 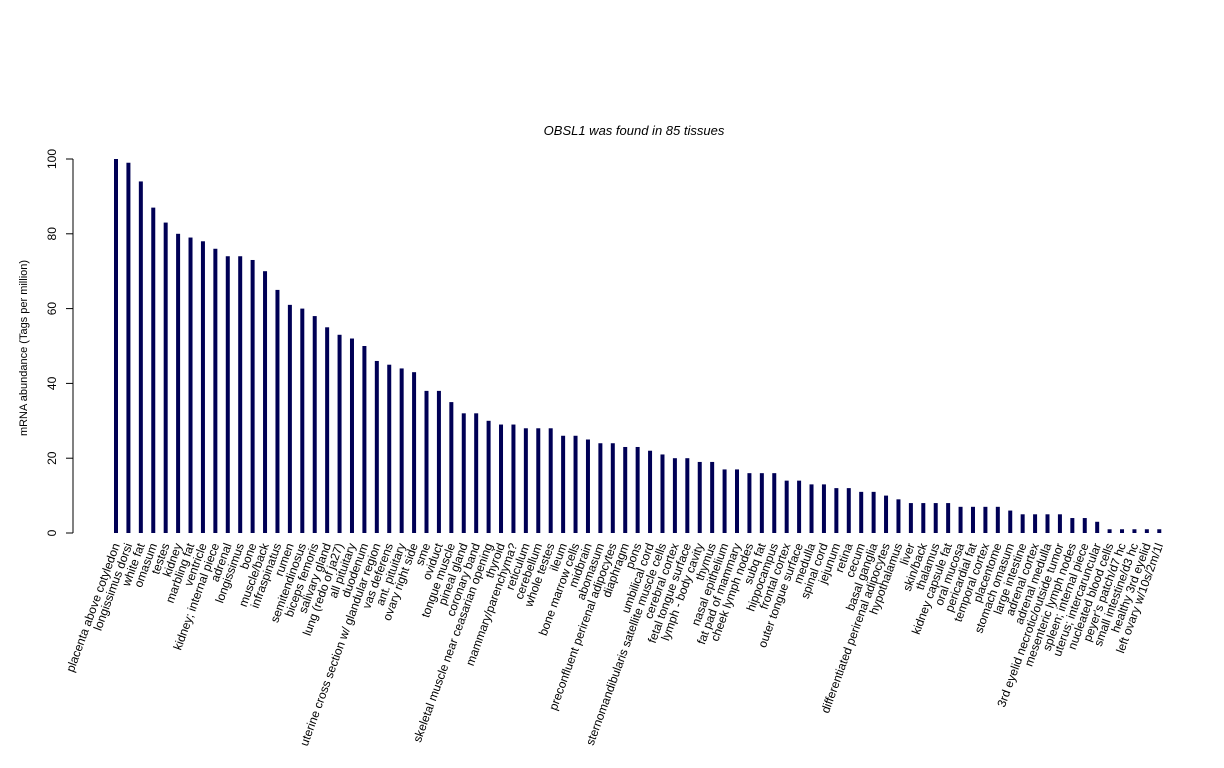 What do you see at coordinates (52, 234) in the screenshot?
I see `y-tick-label: 80` at bounding box center [52, 234].